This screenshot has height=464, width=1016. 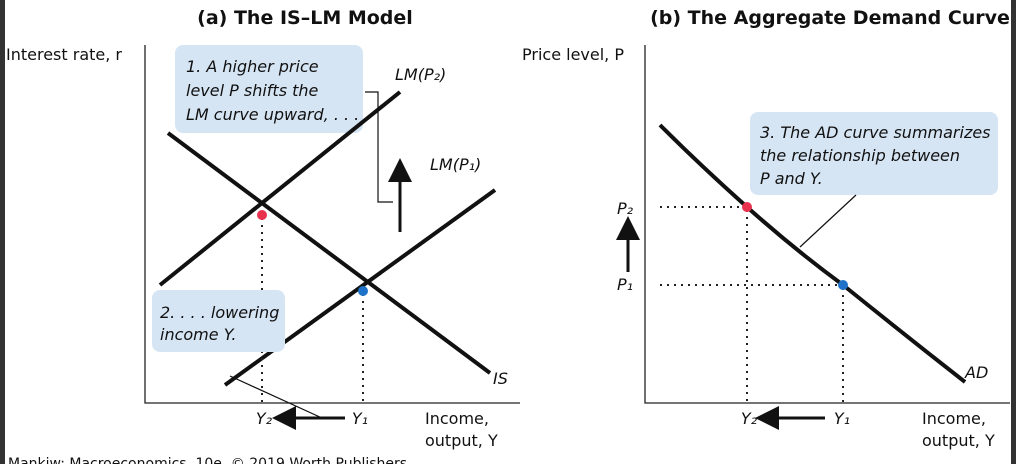 I want to click on callout-text: income Y., so click(x=198, y=334).